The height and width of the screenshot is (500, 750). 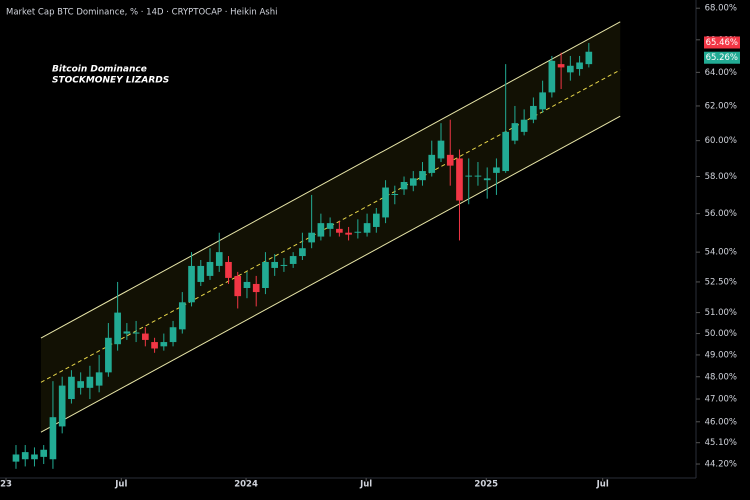 What do you see at coordinates (721, 177) in the screenshot?
I see `y-tick-label: 58.00%` at bounding box center [721, 177].